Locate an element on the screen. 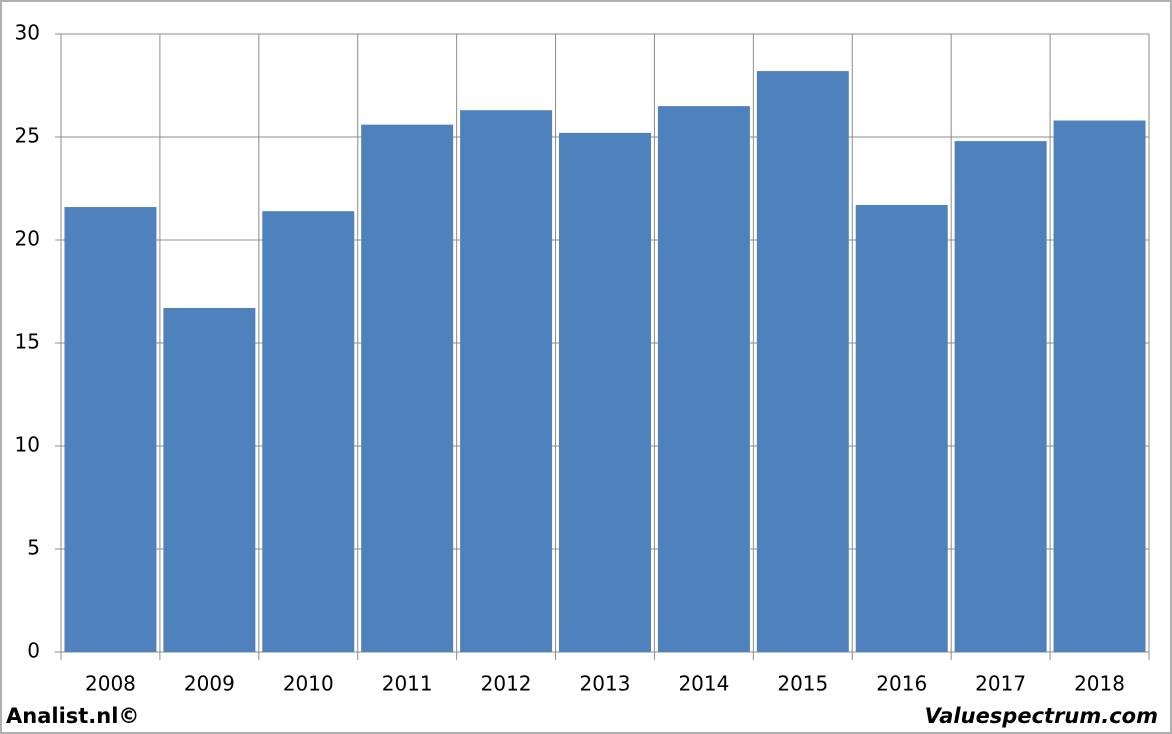 The image size is (1172, 734). y-tick-label: 15 is located at coordinates (27, 342).